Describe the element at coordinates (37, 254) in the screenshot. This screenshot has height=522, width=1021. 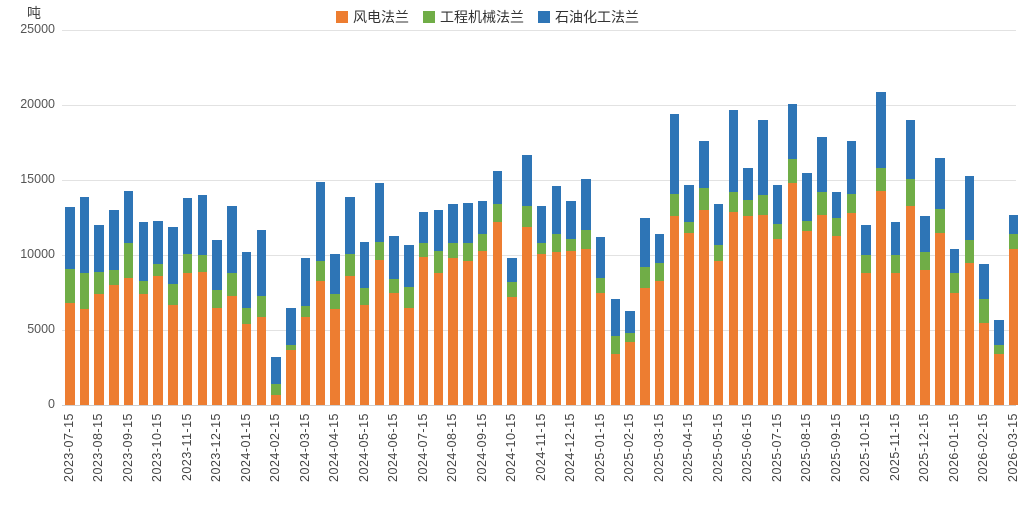
I see `y-axis-tick-label: 10000` at that location.